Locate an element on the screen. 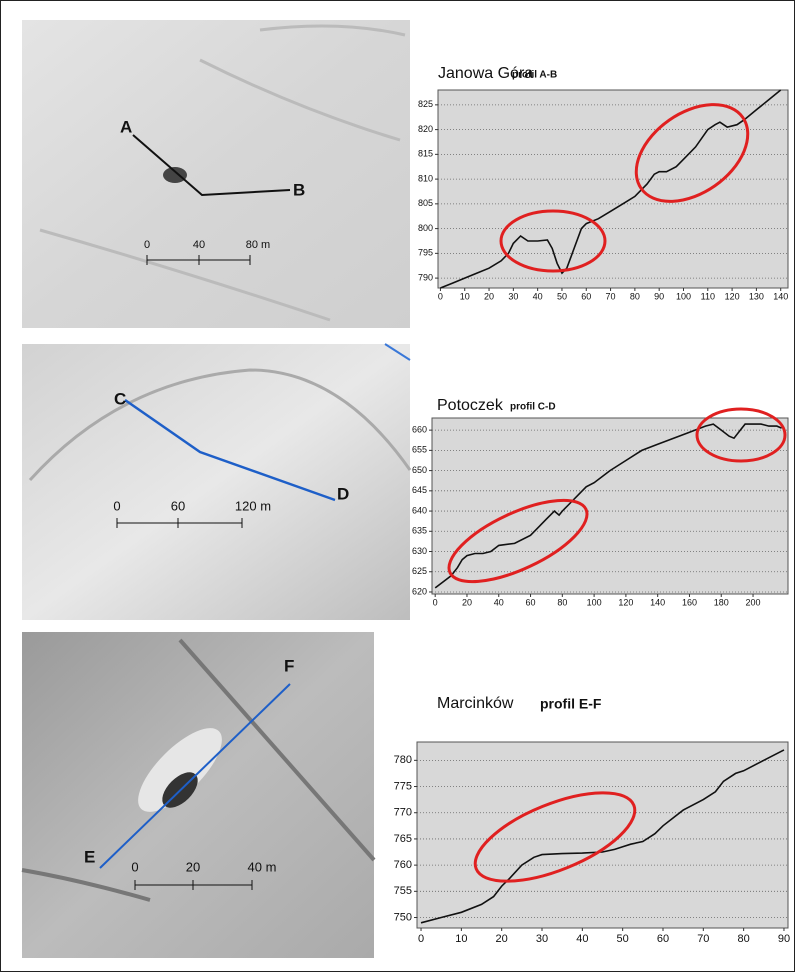  y-tick-label: 660 is located at coordinates (419, 430).